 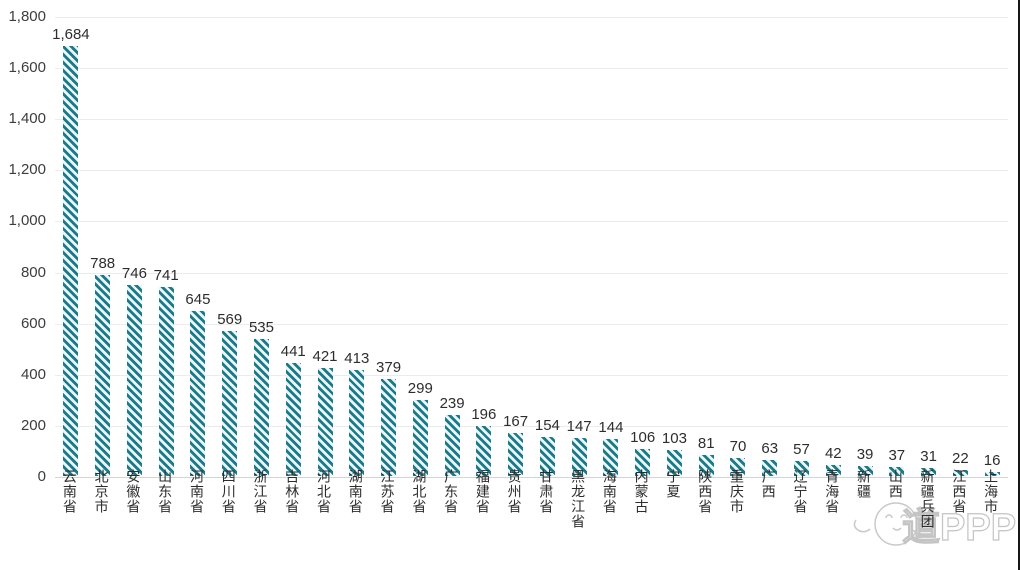 I want to click on bar-value-label: 81, so click(x=706, y=444).